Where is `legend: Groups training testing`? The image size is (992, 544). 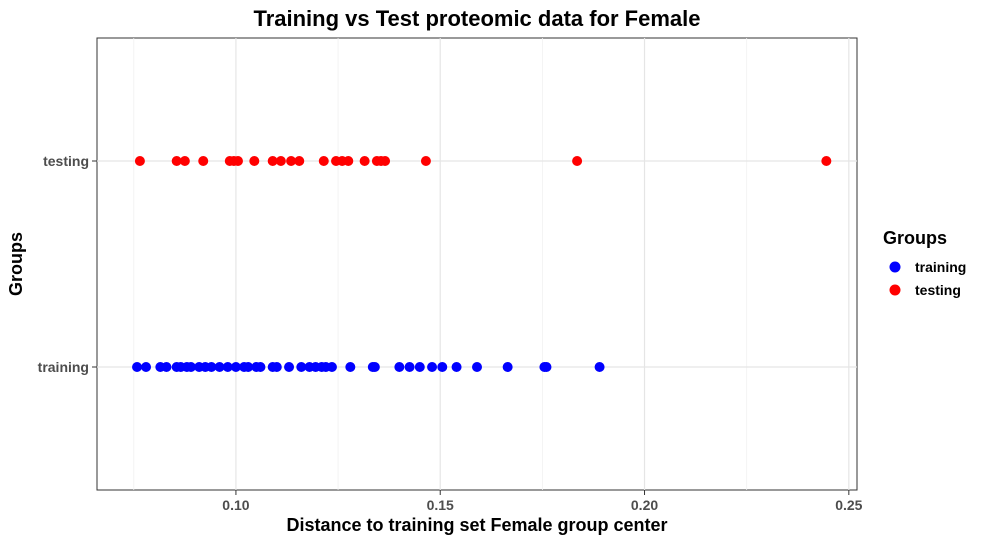 legend: Groups training testing is located at coordinates (924, 263).